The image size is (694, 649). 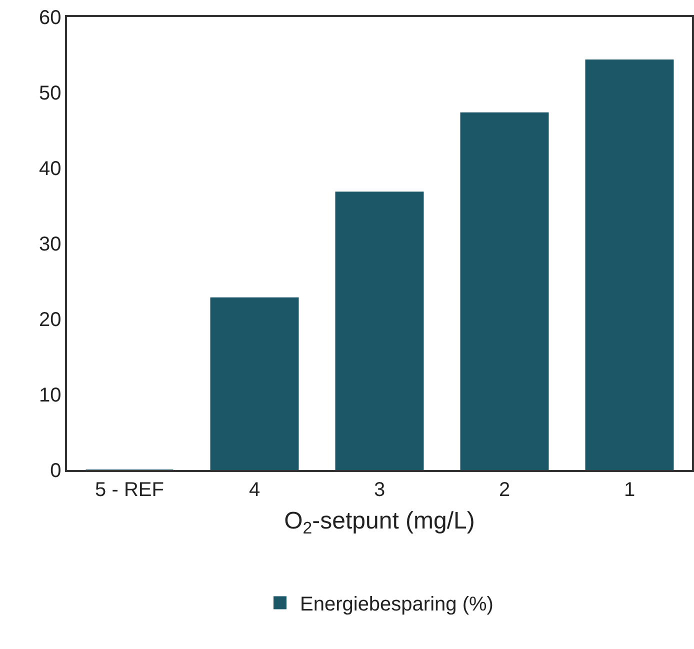 I want to click on y-tick-label: 10, so click(x=50, y=395).